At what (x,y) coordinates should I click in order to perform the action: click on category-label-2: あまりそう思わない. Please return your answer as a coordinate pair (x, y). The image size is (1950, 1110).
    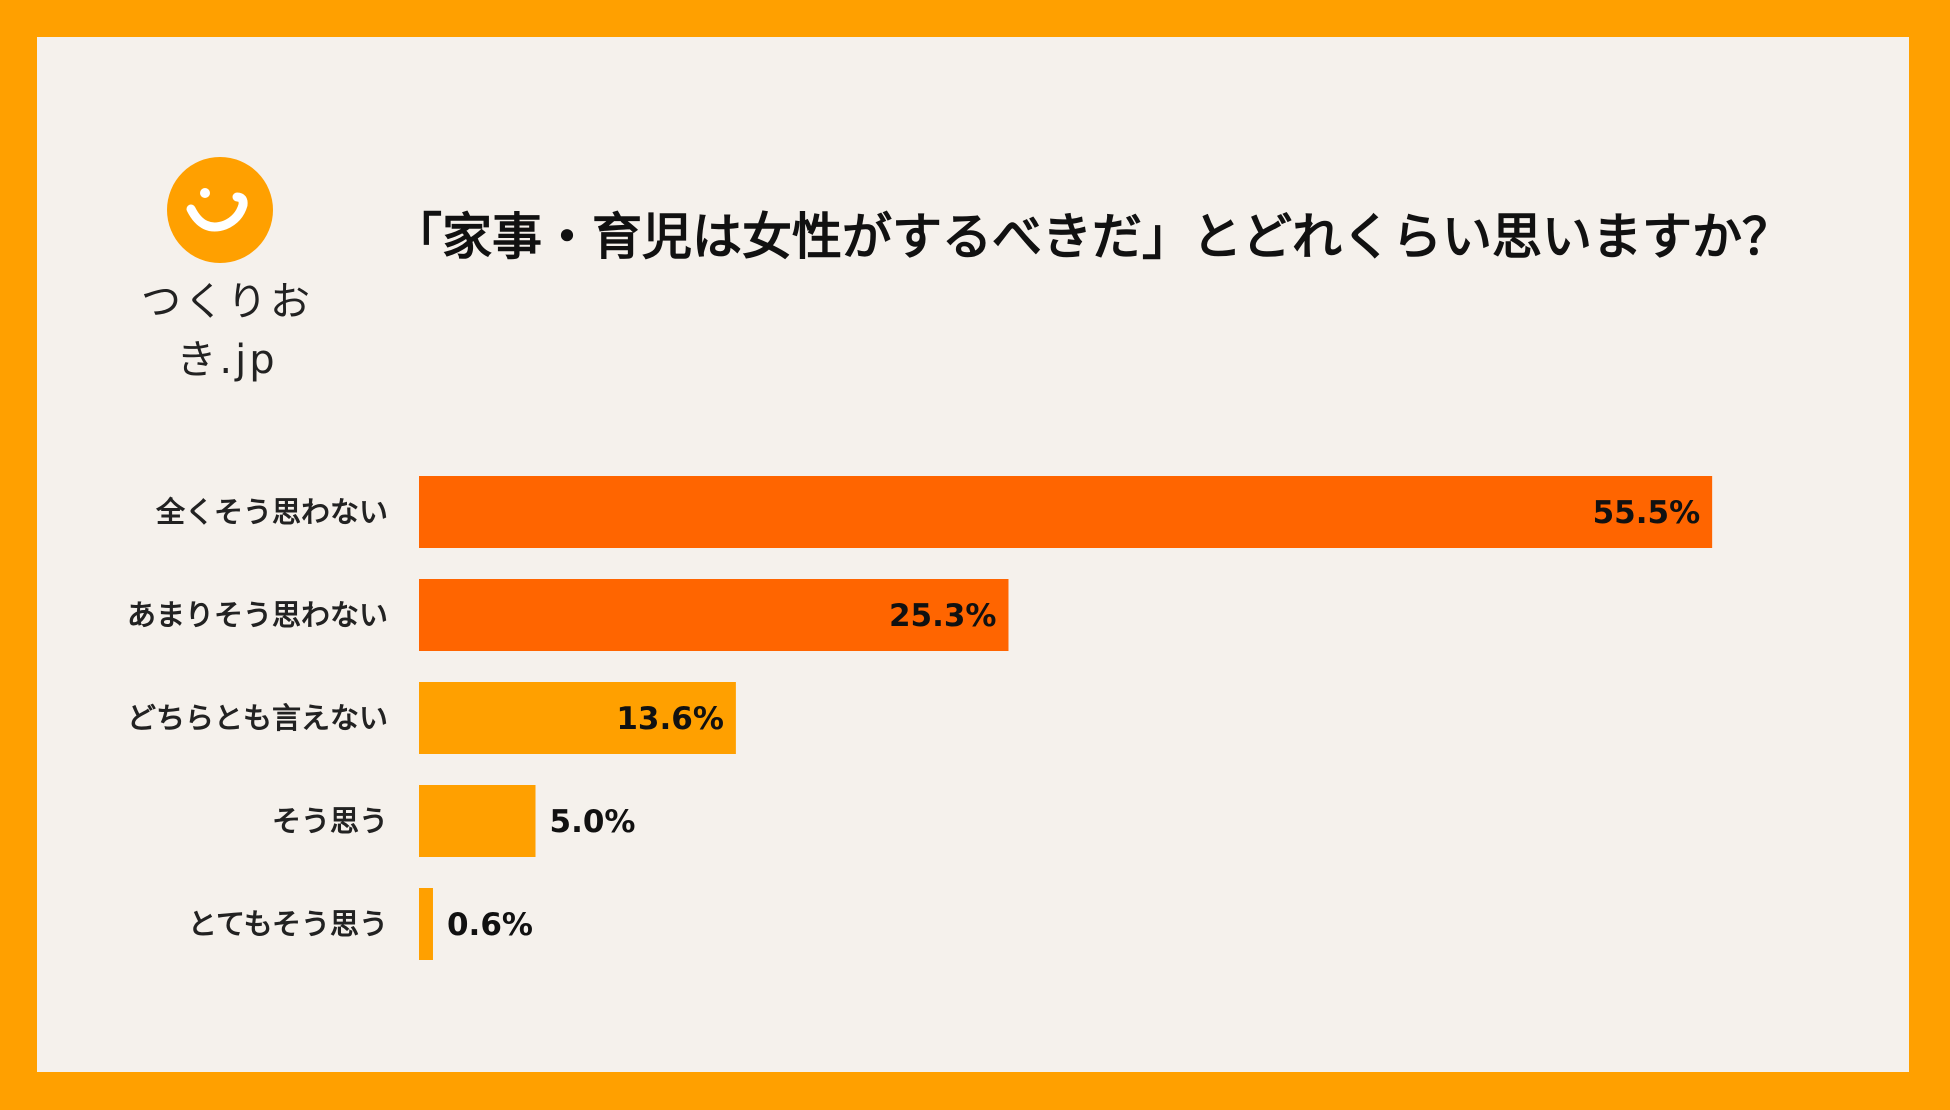
    Looking at the image, I should click on (257, 615).